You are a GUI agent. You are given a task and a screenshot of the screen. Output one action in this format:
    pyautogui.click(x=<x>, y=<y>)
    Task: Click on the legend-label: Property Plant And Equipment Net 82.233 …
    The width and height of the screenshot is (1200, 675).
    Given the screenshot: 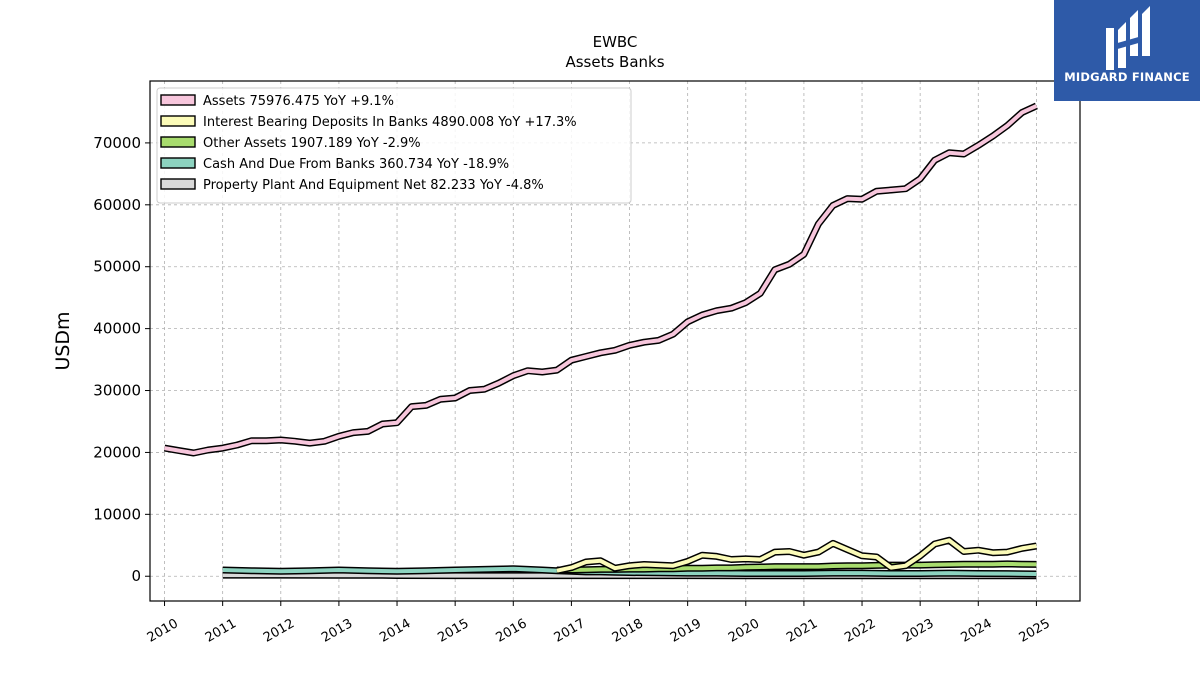 What is the action you would take?
    pyautogui.click(x=373, y=185)
    